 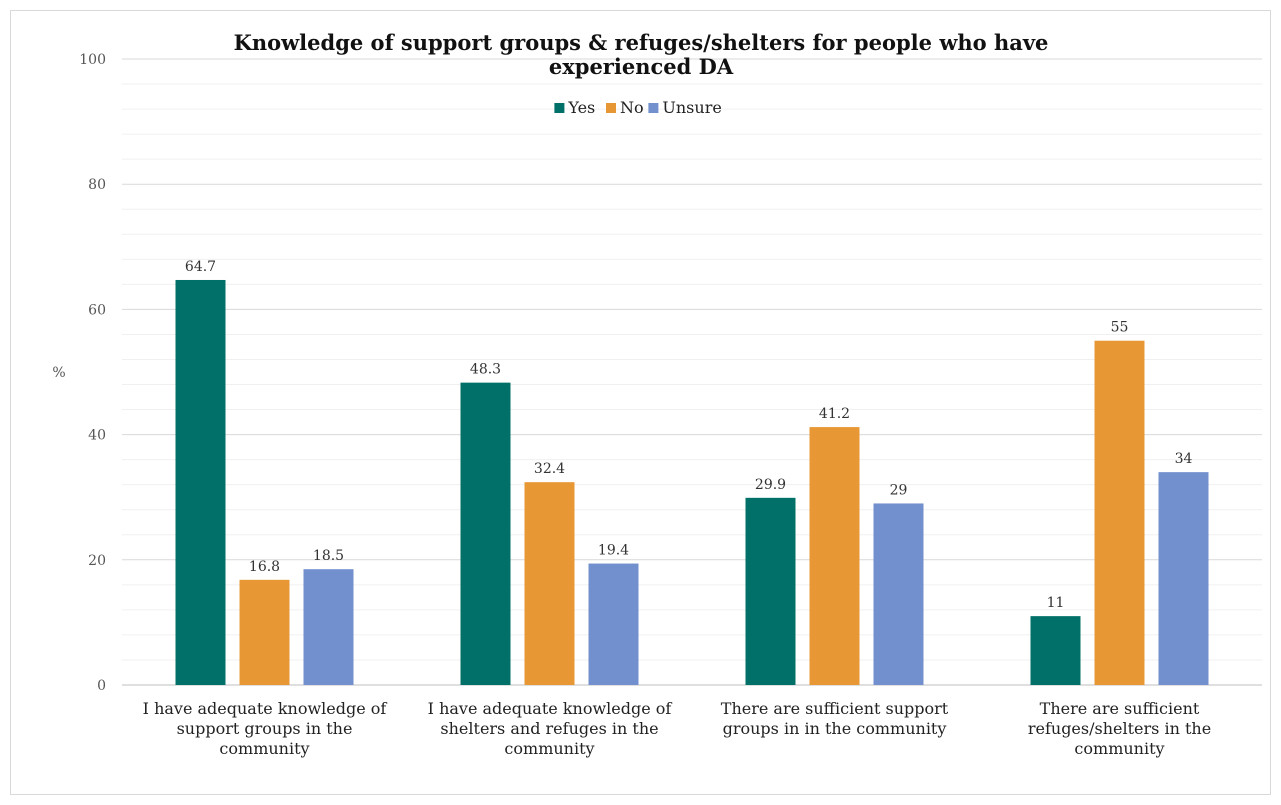 I want to click on y-axis-title: %, so click(x=58, y=373).